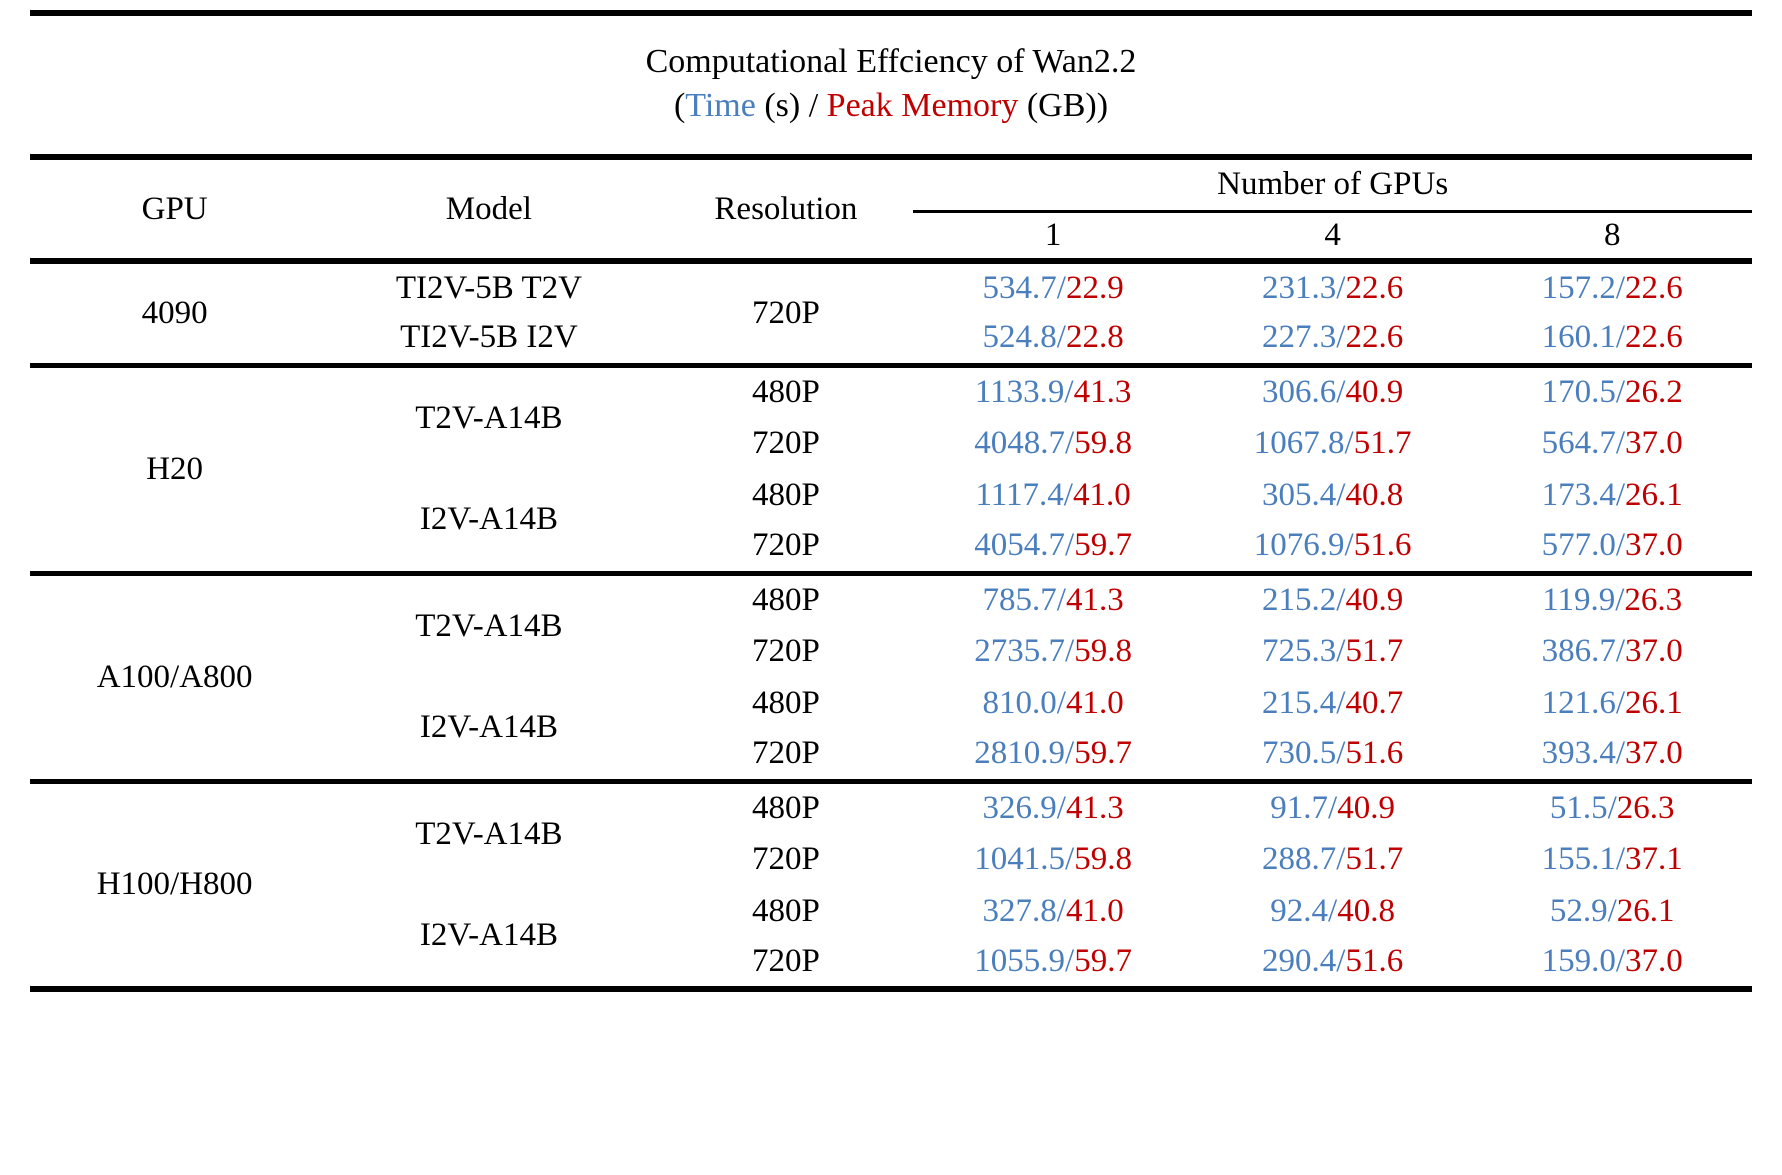  What do you see at coordinates (1332, 234) in the screenshot?
I see `header-gpu-count-4: 4` at bounding box center [1332, 234].